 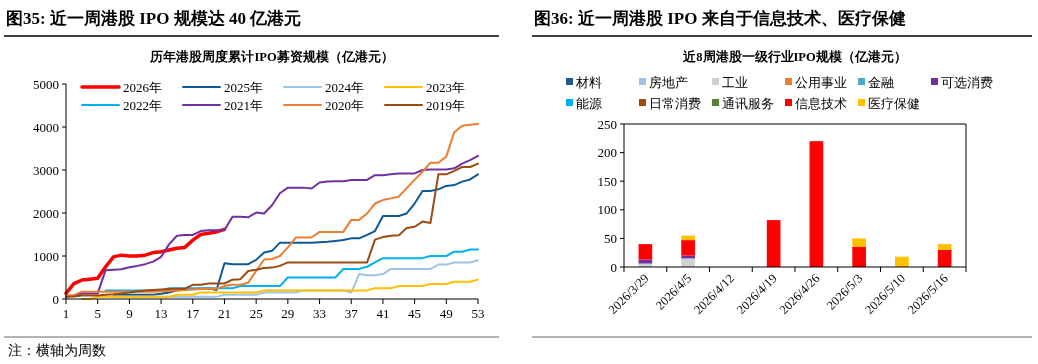 I want to click on legend-label: 2022年, so click(x=142, y=105).